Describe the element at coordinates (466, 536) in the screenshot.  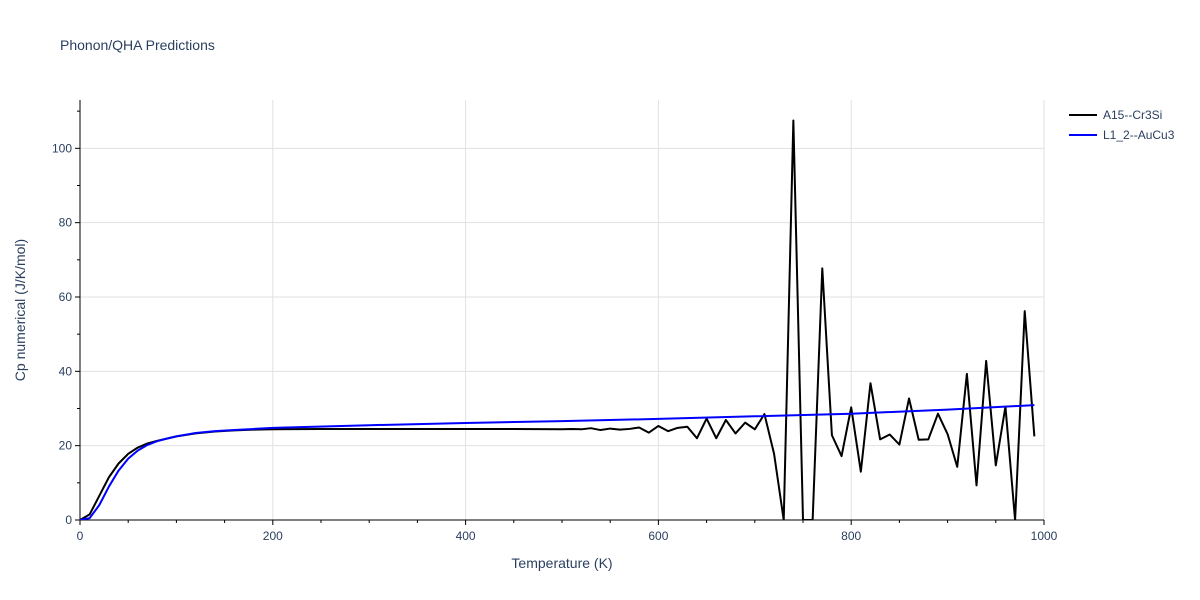
I see `x-tick-label: 400` at that location.